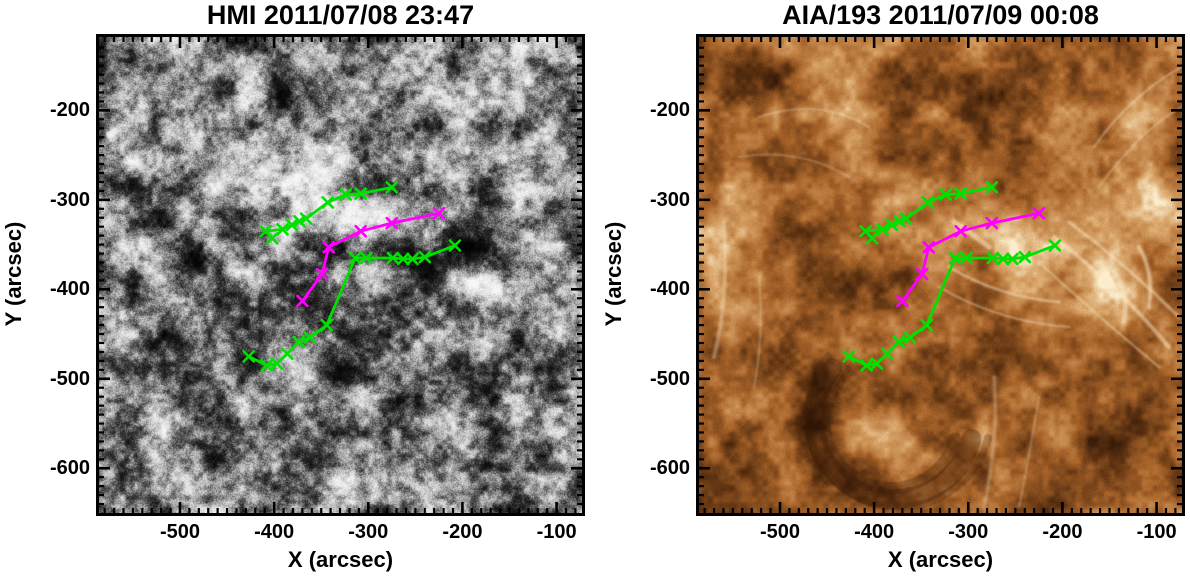 This screenshot has height=578, width=1190. I want to click on panel-title-aia: AIA/193 2011/07/09 00:08, so click(940, 15).